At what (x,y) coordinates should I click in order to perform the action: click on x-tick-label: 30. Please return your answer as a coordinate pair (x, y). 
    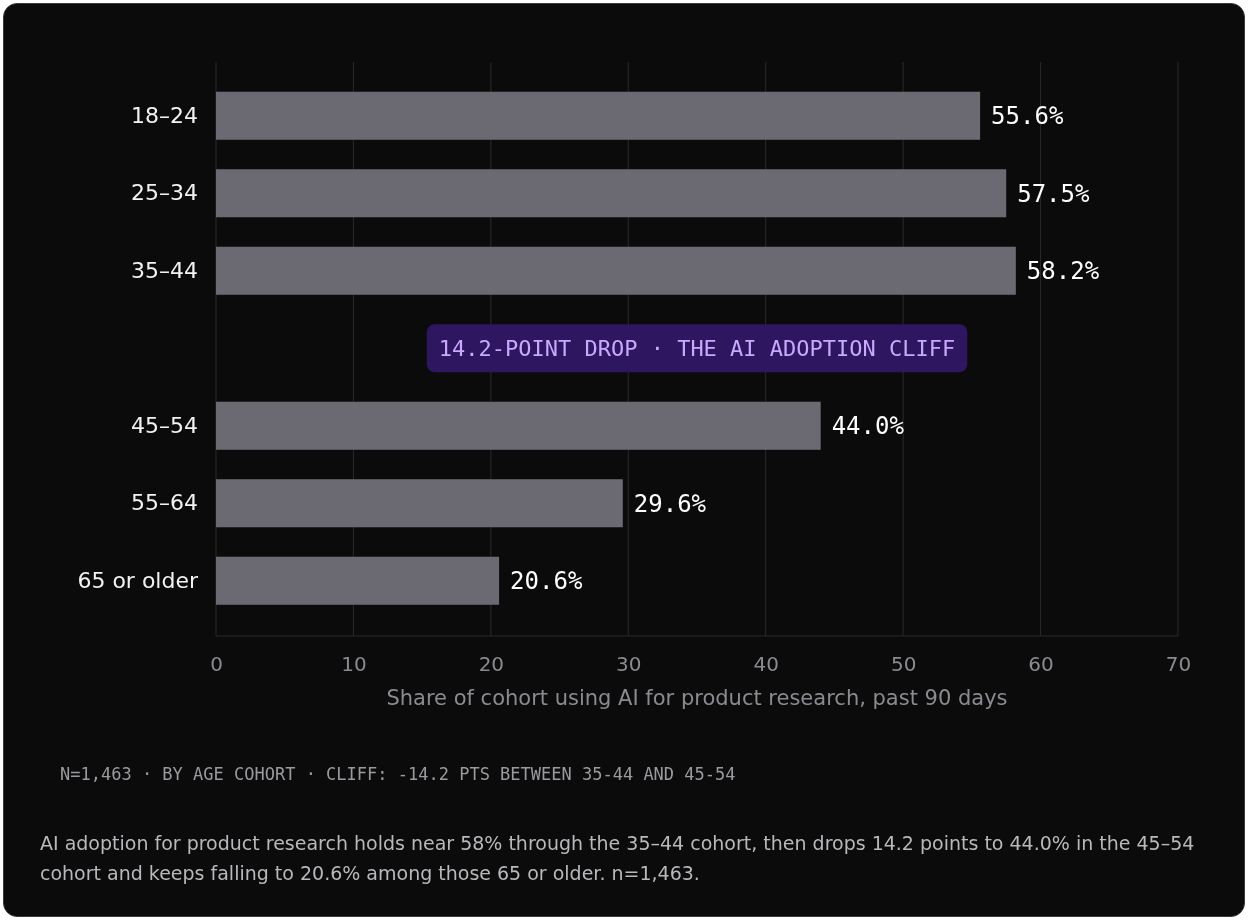
    Looking at the image, I should click on (629, 664).